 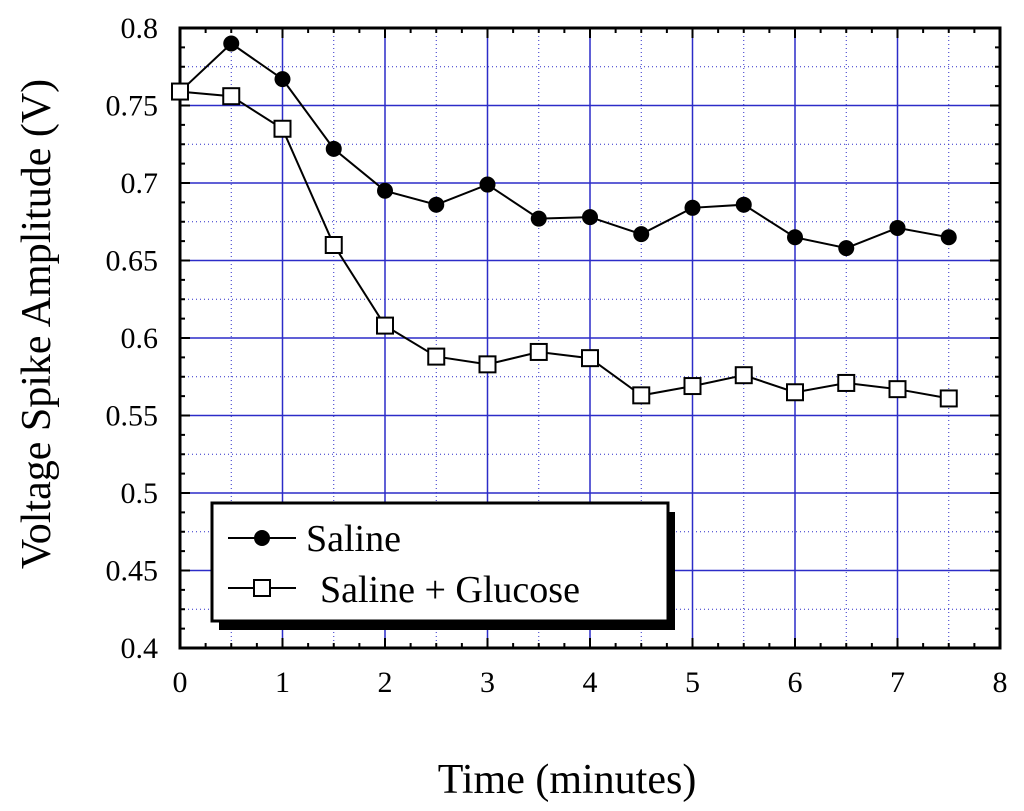 What do you see at coordinates (262, 538) in the screenshot?
I see `legend-saline-marker` at bounding box center [262, 538].